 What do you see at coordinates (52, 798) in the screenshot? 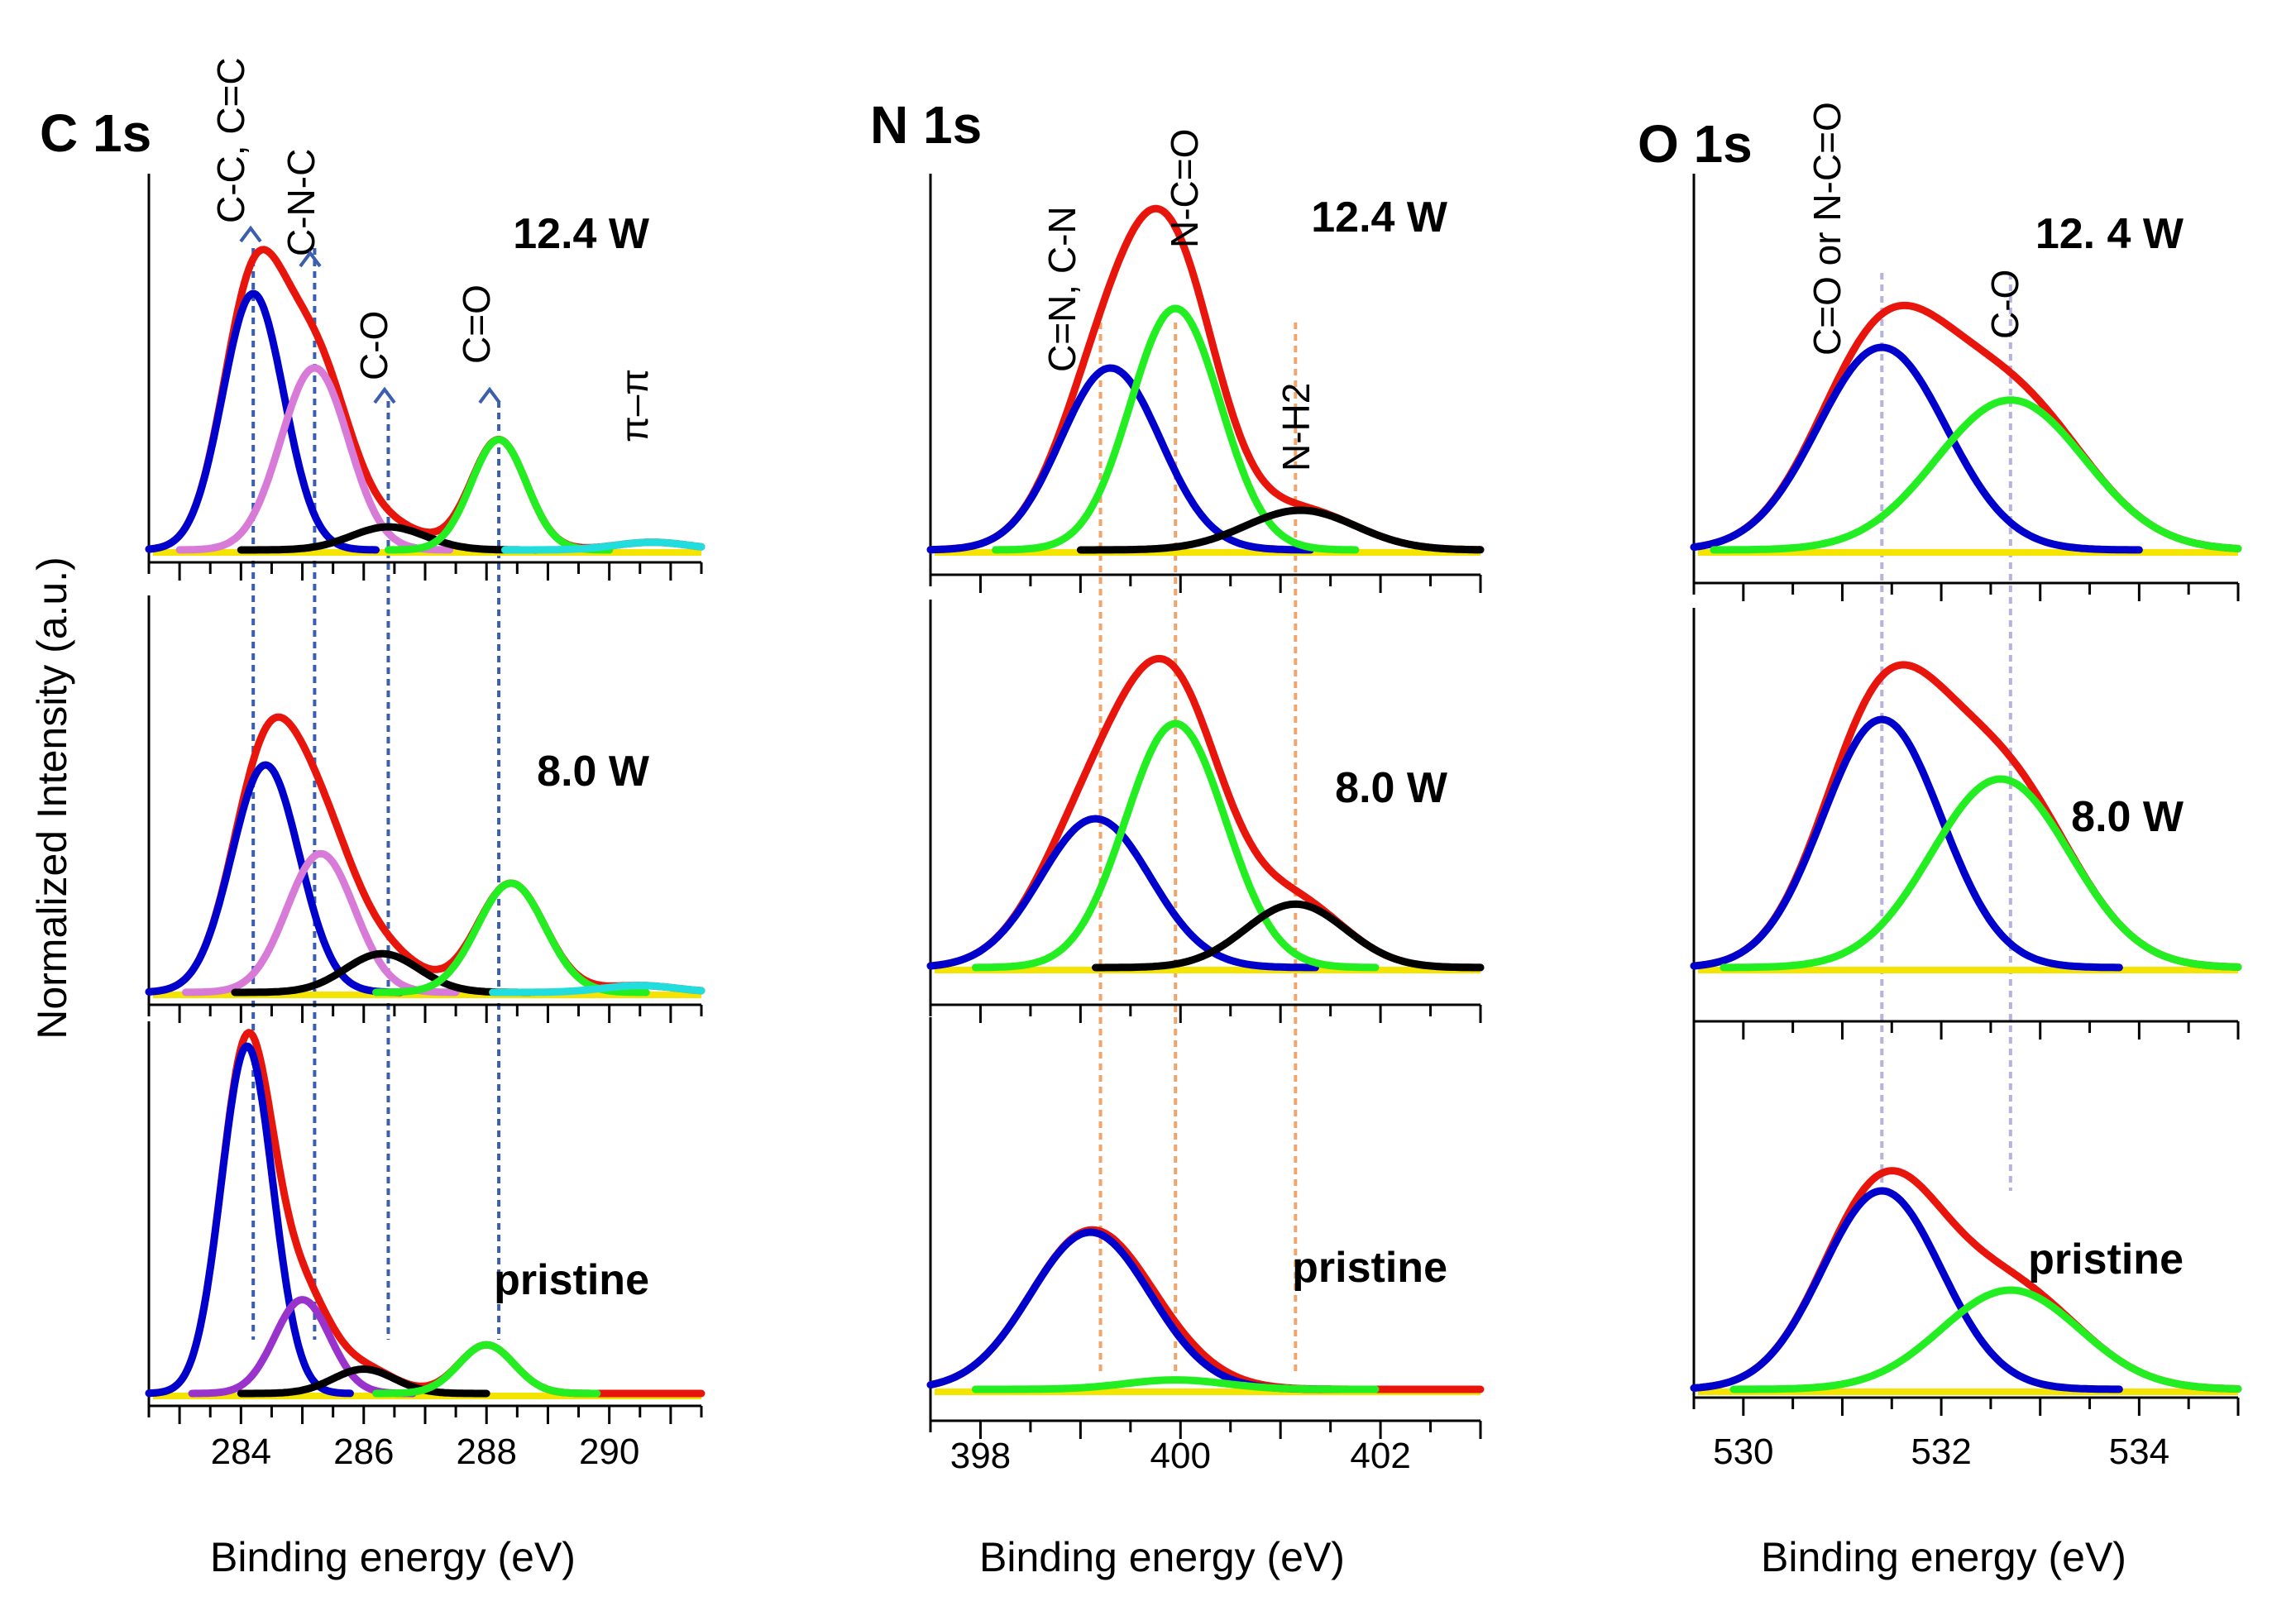
I see `y-axis-label: Normalized Intensity (a.u.)` at bounding box center [52, 798].